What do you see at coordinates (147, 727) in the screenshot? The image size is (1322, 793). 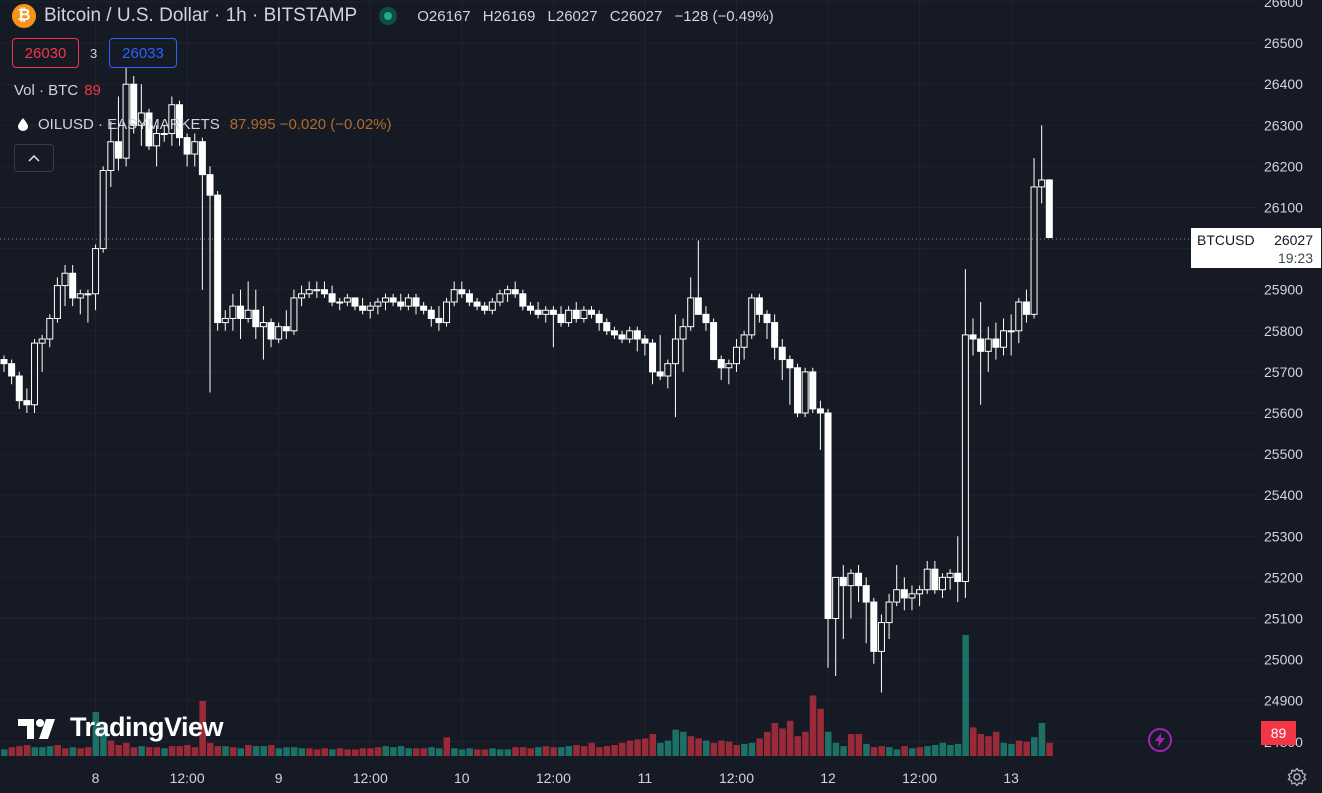 I see `logo-text: TradingView` at bounding box center [147, 727].